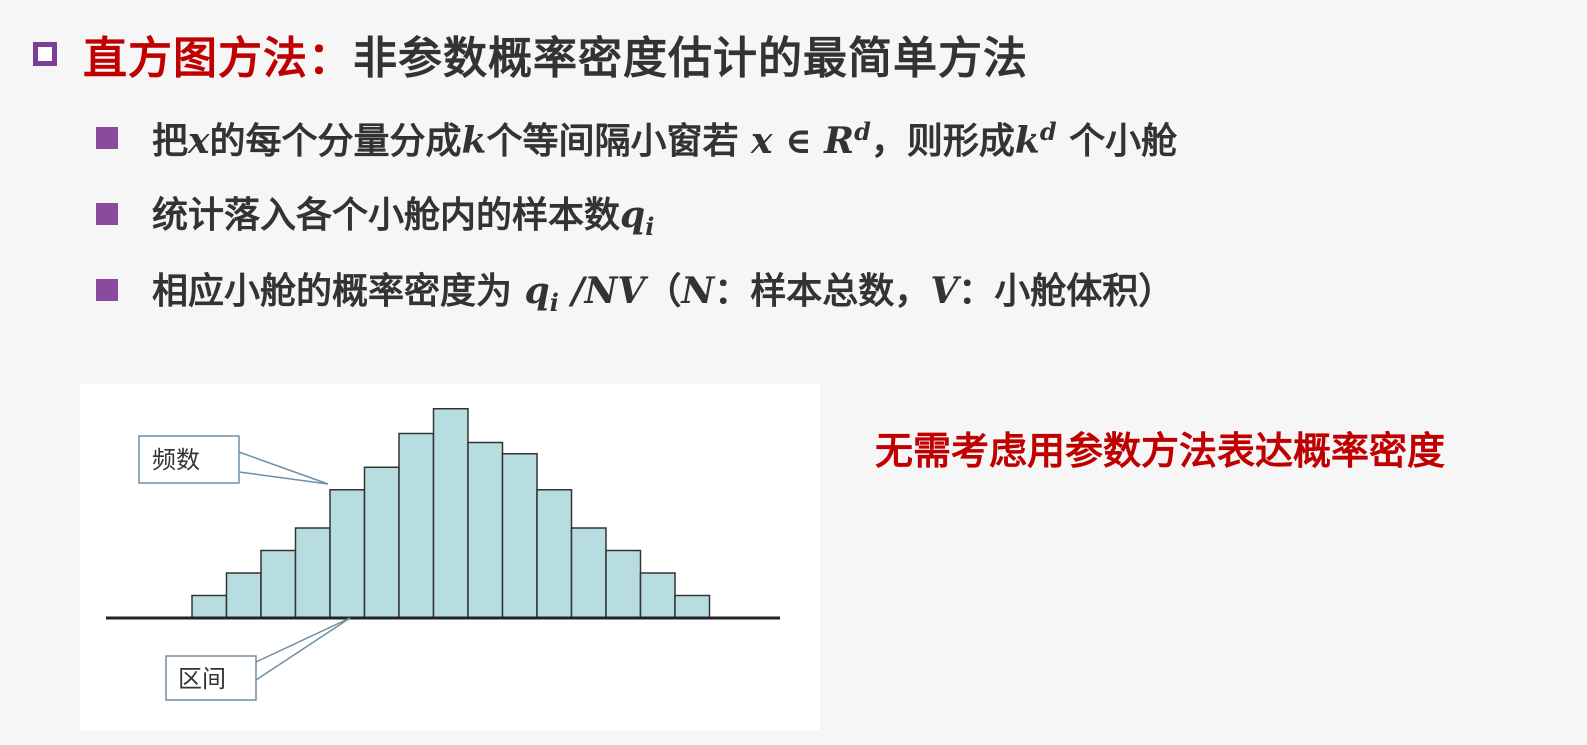 The image size is (1587, 745). I want to click on bullet-item: 统计落入各个小舱内的样本数qi, so click(636, 214).